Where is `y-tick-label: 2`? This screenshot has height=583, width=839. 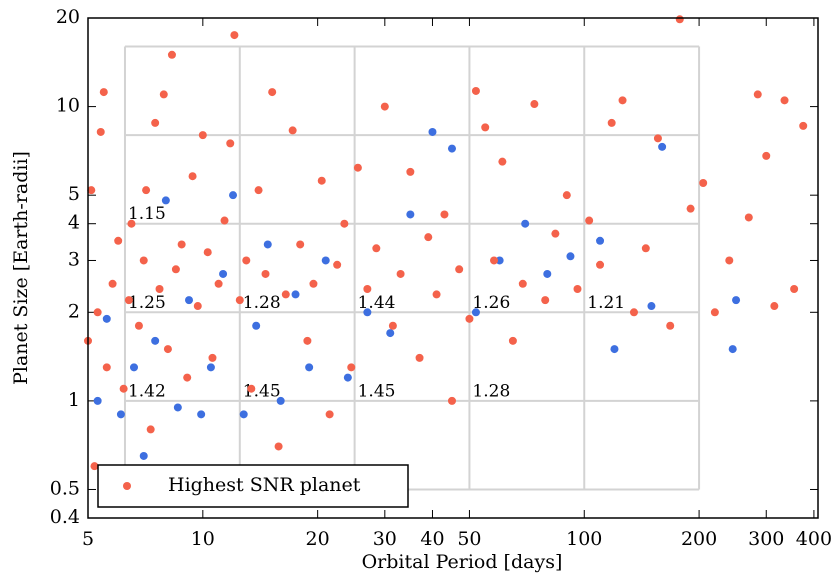 y-tick-label: 2 is located at coordinates (74, 311).